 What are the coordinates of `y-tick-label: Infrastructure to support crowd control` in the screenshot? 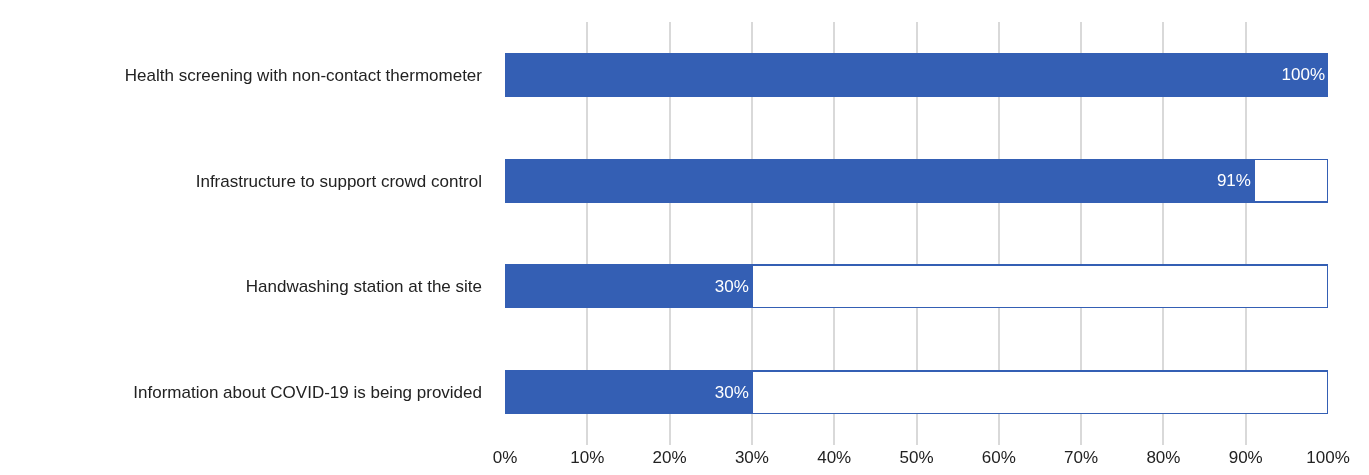 It's located at (338, 181).